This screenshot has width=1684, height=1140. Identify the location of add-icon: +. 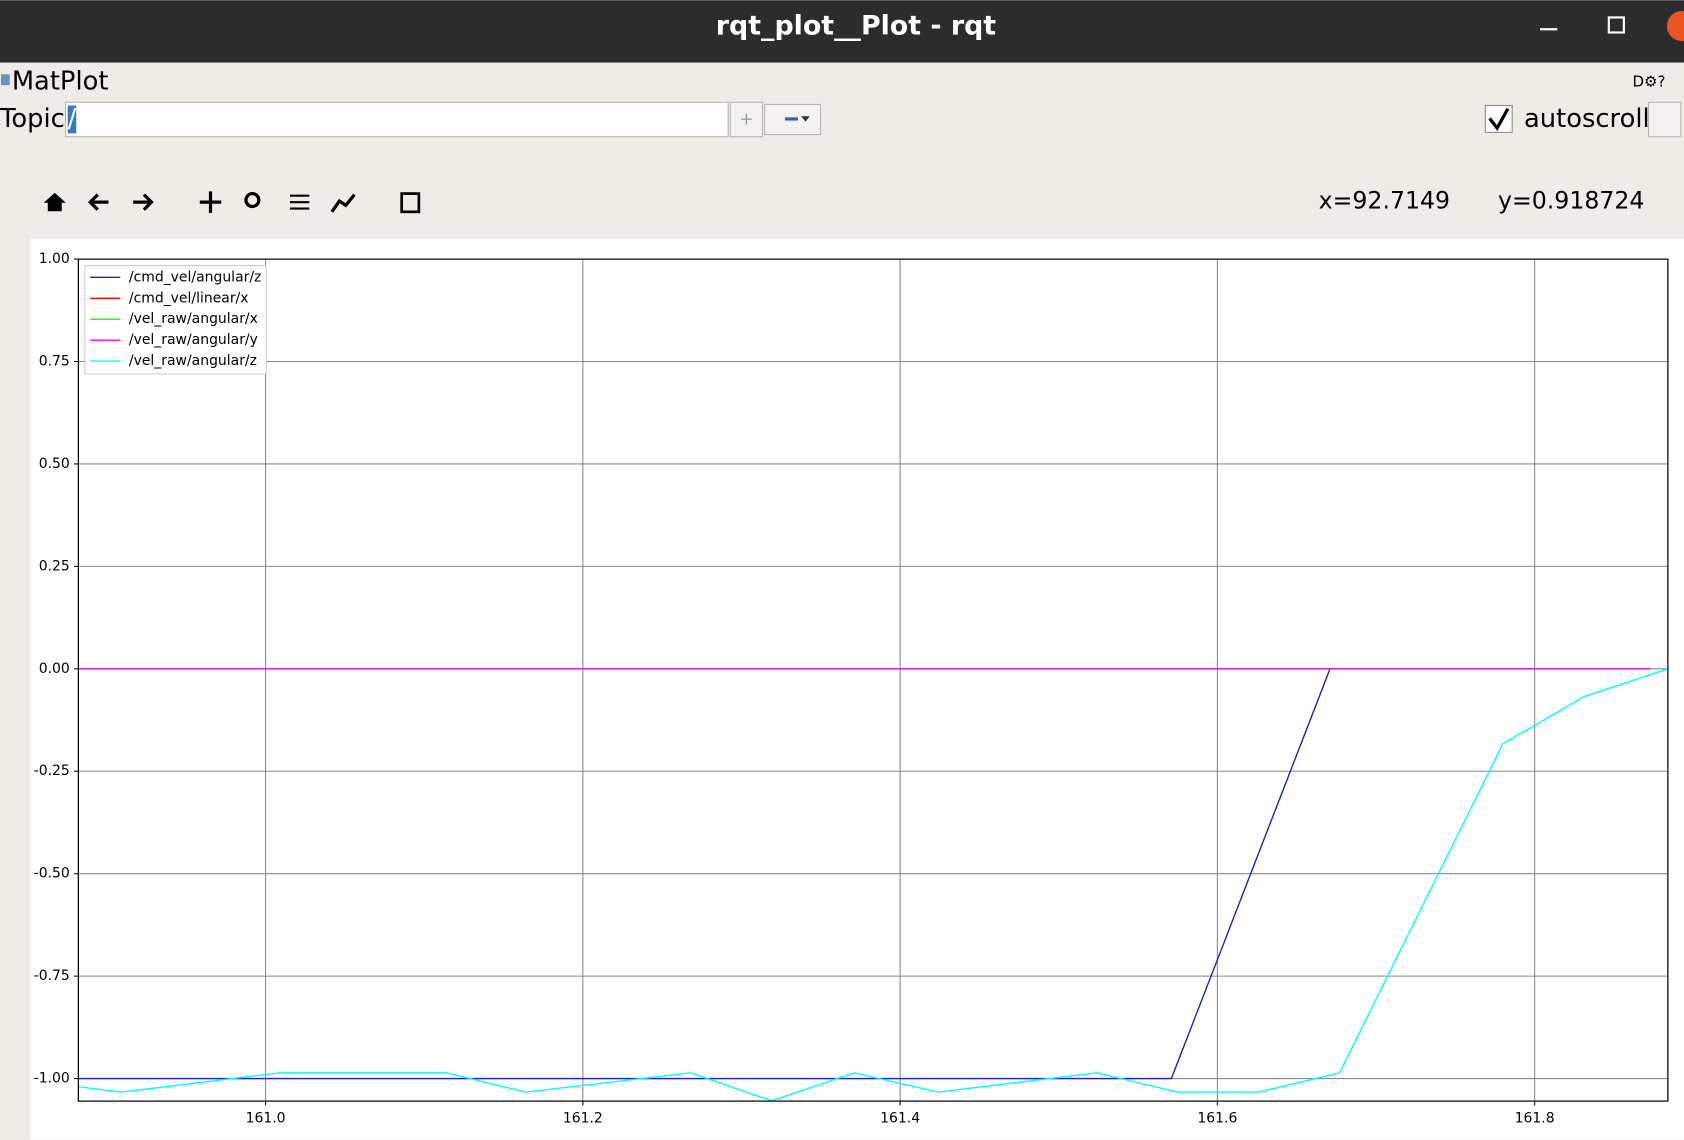
(746, 119).